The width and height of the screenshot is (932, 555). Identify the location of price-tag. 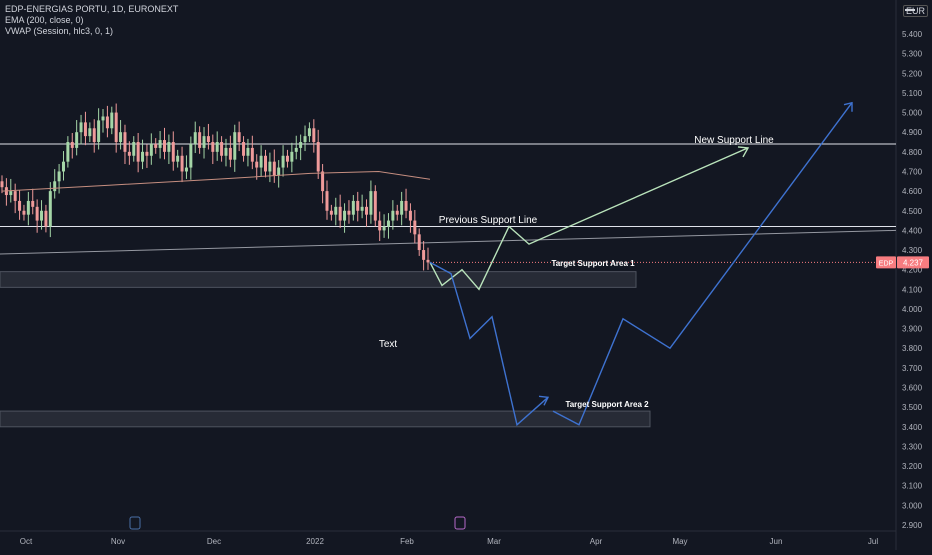
(913, 262).